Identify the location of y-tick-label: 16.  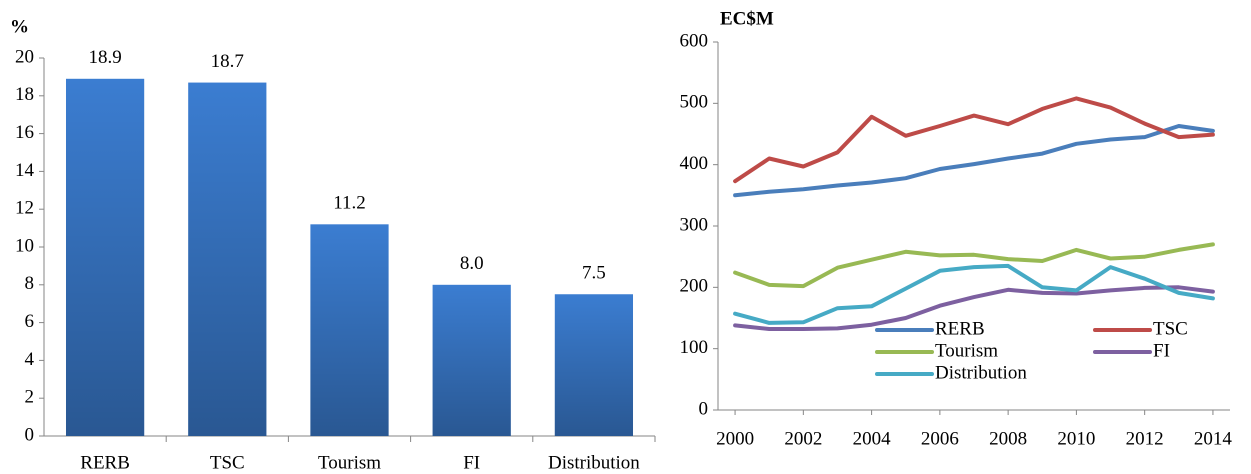
(24, 132).